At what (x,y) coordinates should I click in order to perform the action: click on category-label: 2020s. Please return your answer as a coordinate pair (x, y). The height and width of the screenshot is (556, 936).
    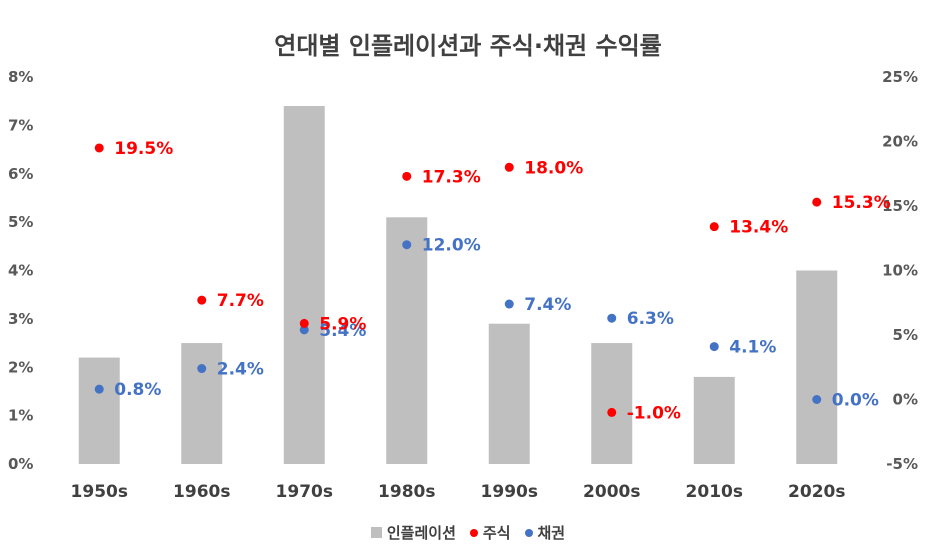
    Looking at the image, I should click on (816, 492).